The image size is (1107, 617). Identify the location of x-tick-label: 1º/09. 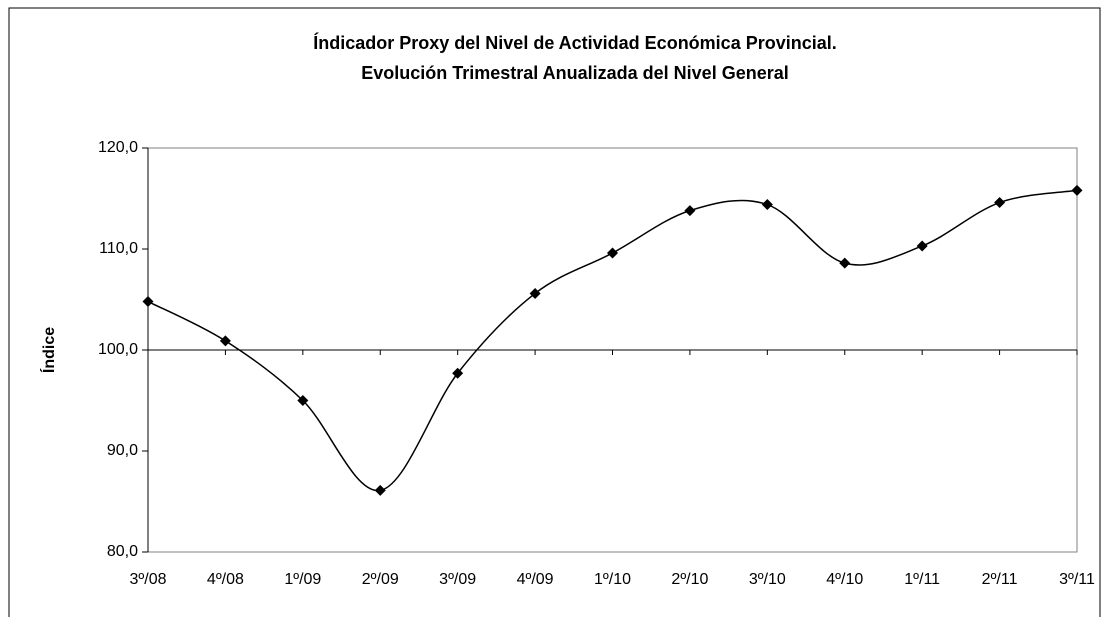
(302, 579).